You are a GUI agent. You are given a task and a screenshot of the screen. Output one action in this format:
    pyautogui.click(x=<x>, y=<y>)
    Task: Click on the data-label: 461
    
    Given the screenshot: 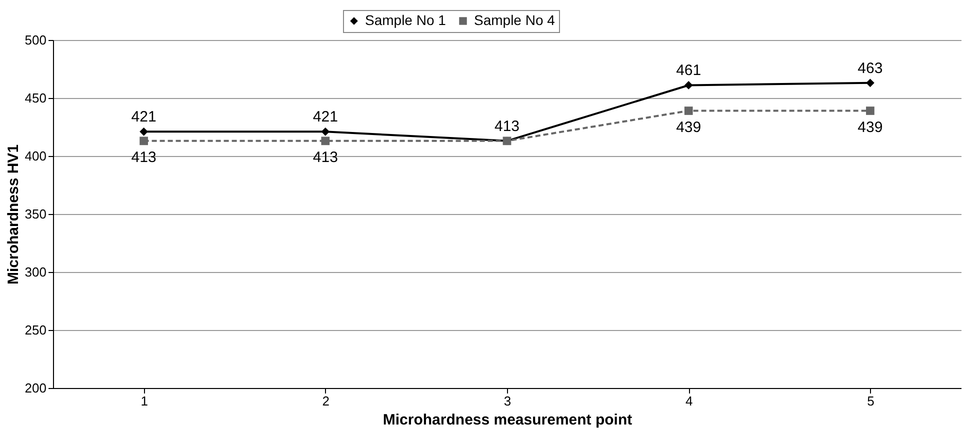 What is the action you would take?
    pyautogui.click(x=689, y=71)
    